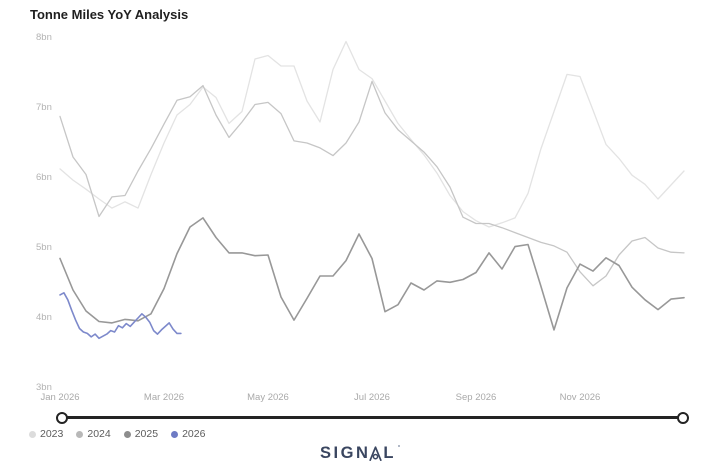 Image resolution: width=716 pixels, height=475 pixels. I want to click on legend-item-2026: 2026, so click(188, 434).